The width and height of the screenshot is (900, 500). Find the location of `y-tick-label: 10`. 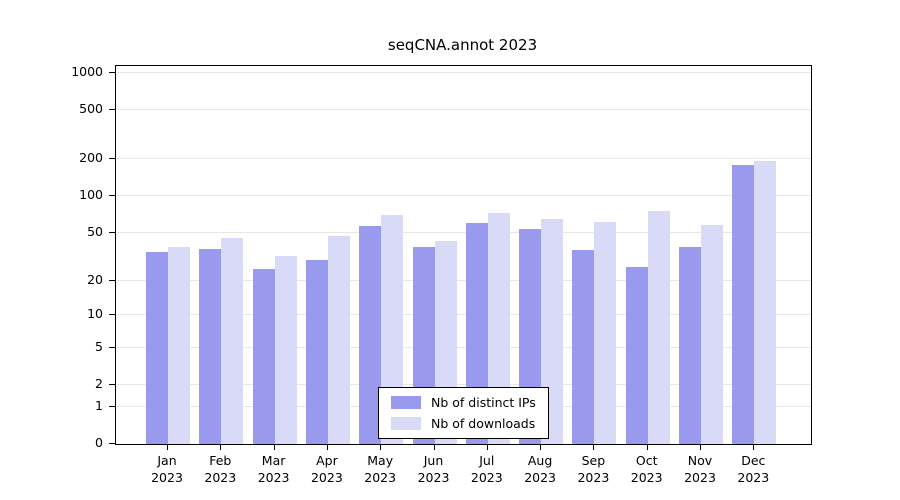

y-tick-label: 10 is located at coordinates (95, 314).